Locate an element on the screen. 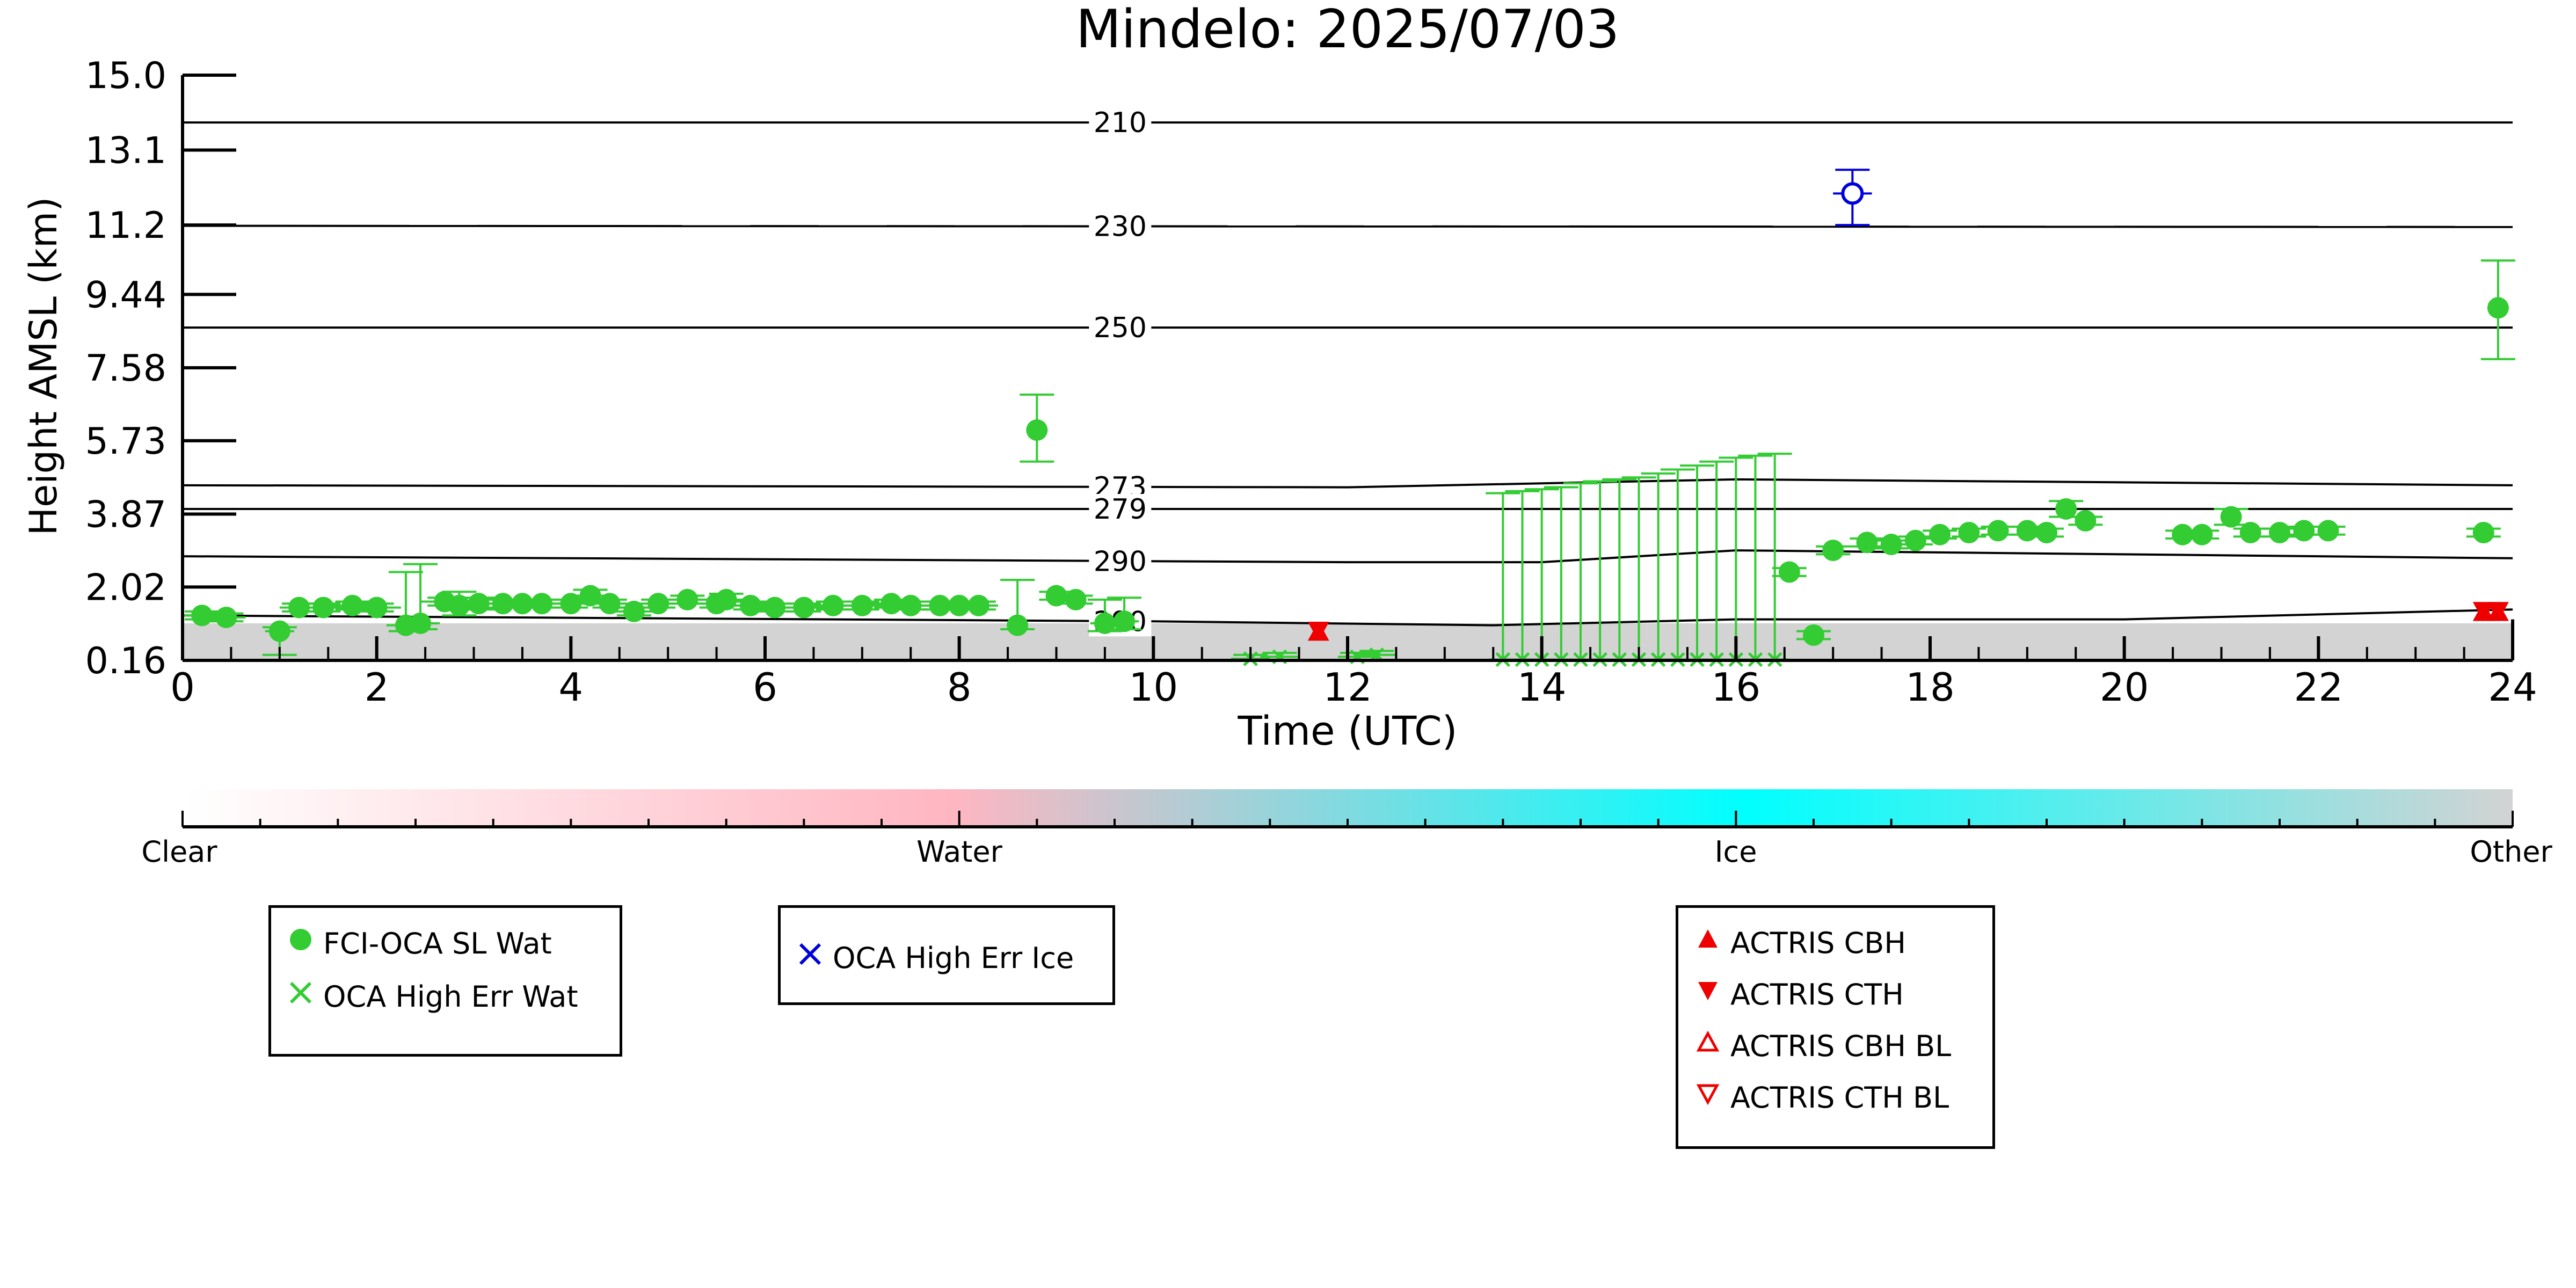 Image resolution: width=2576 pixels, height=1288 pixels. chart-title: Mindelo: 2025/07/03 is located at coordinates (1348, 30).